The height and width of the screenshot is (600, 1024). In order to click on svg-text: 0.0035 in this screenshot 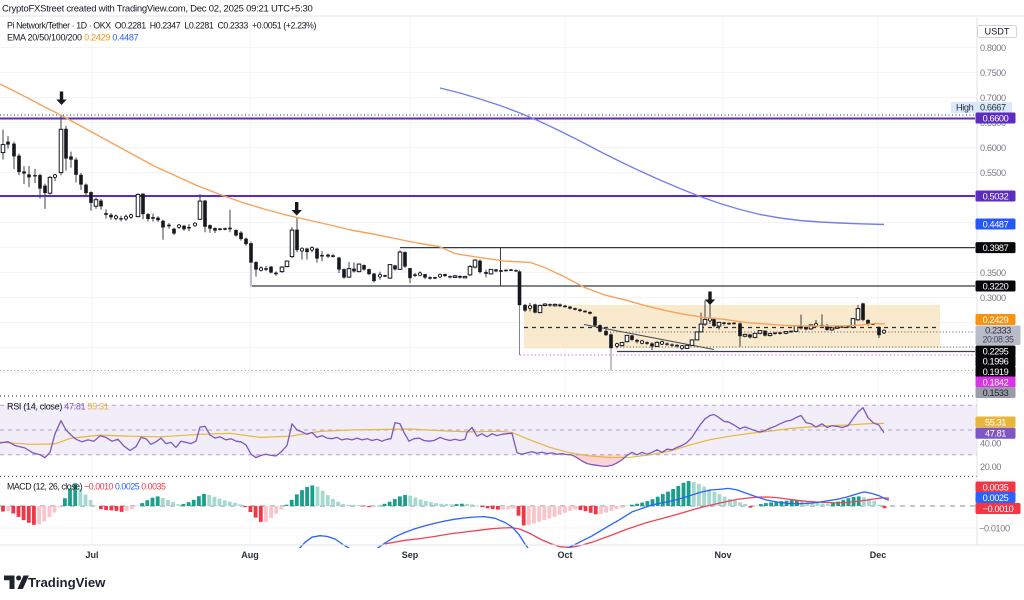, I will do `click(996, 487)`.